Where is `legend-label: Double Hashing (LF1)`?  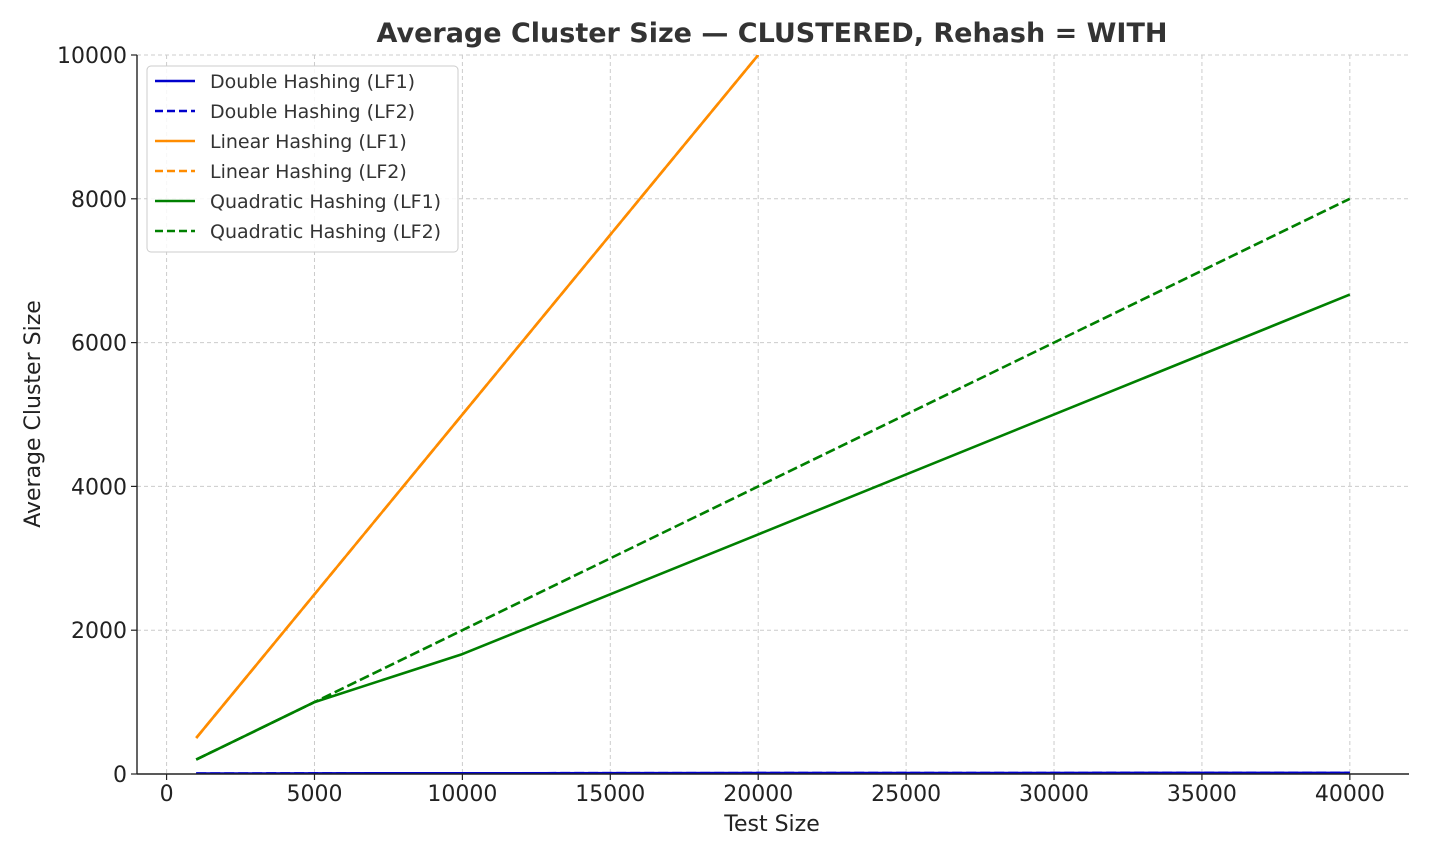
legend-label: Double Hashing (LF1) is located at coordinates (312, 82).